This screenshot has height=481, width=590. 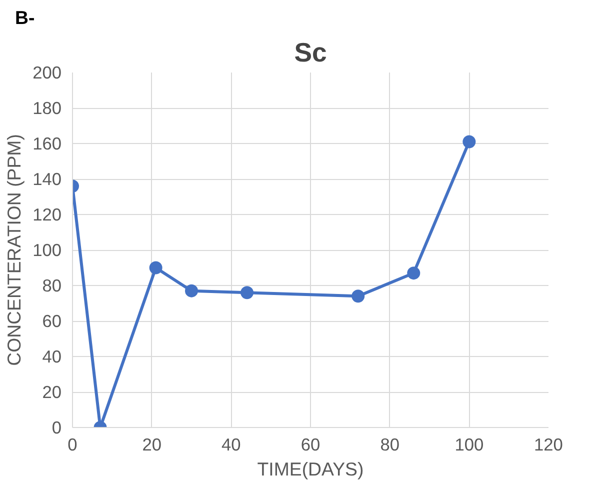 I want to click on chart-title: Sc, so click(x=310, y=53).